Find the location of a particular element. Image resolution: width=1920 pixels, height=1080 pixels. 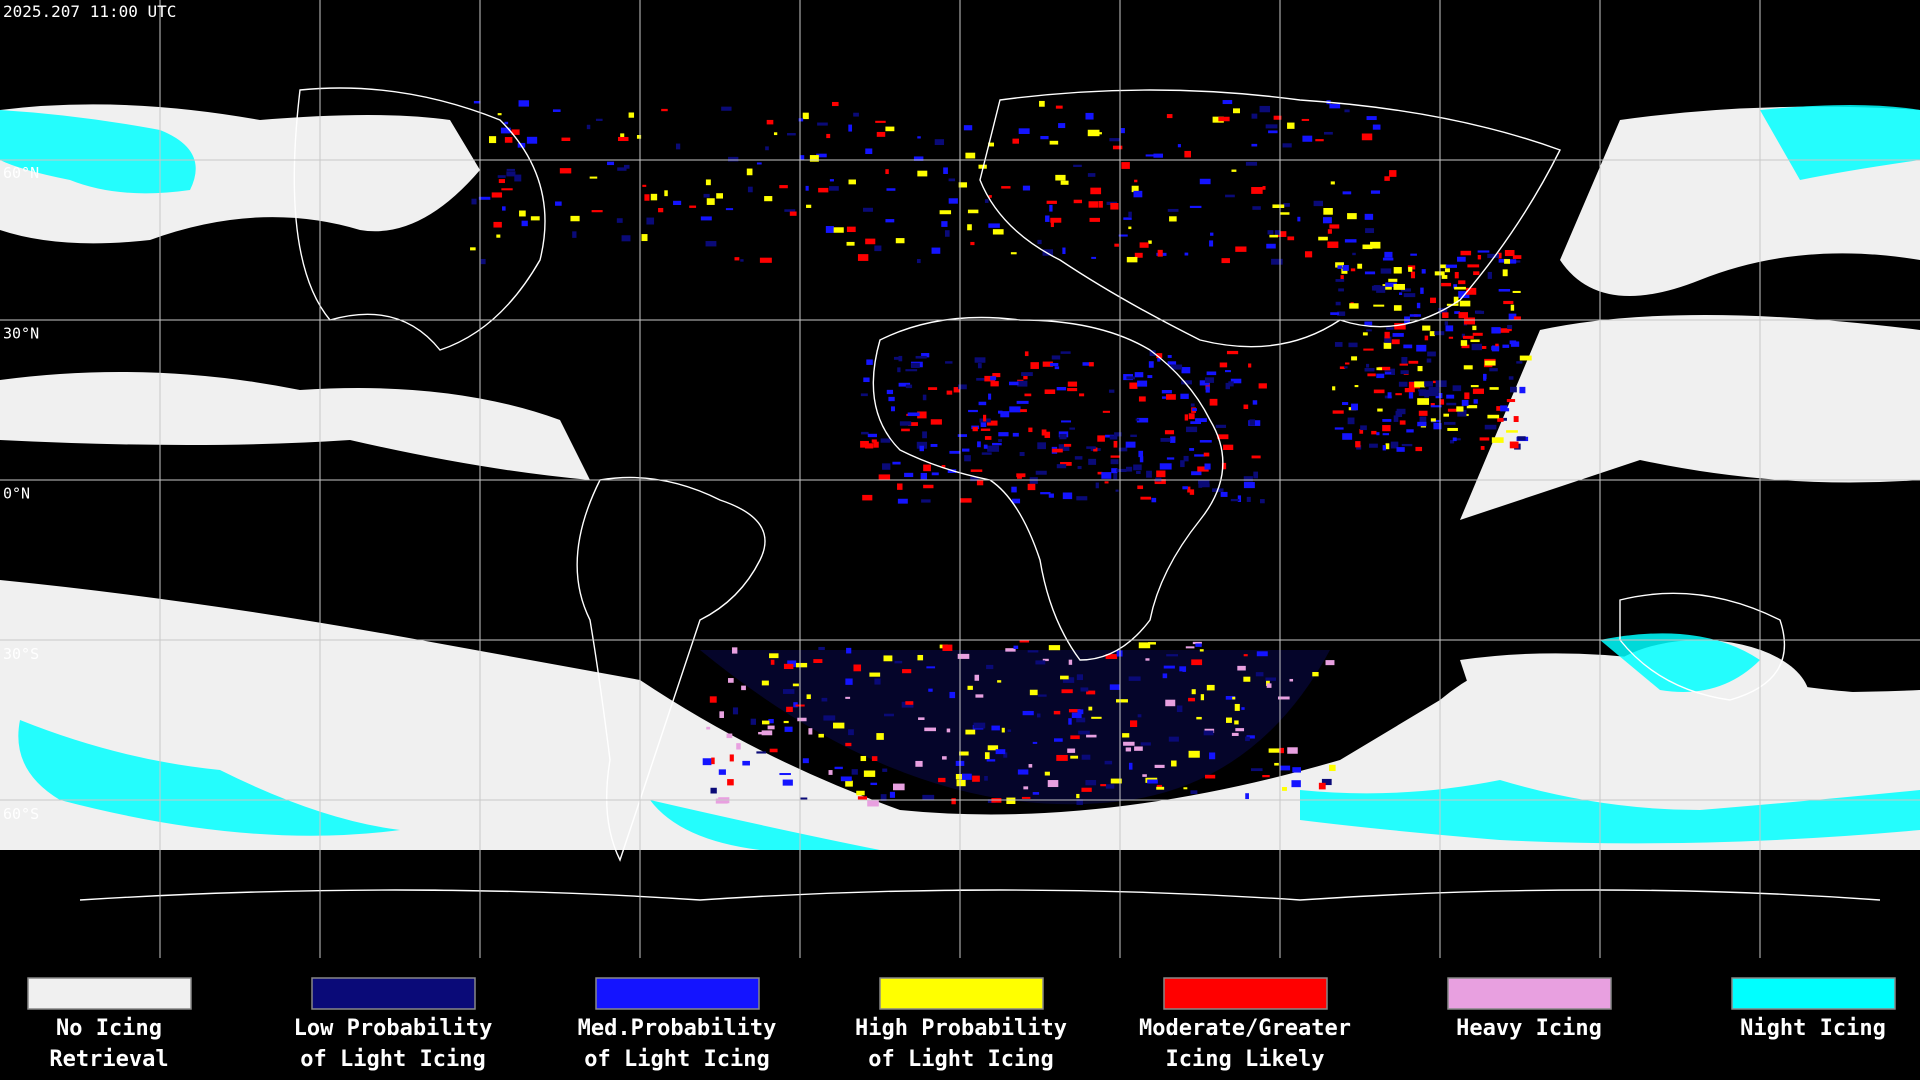

cloud is located at coordinates (90, 700).